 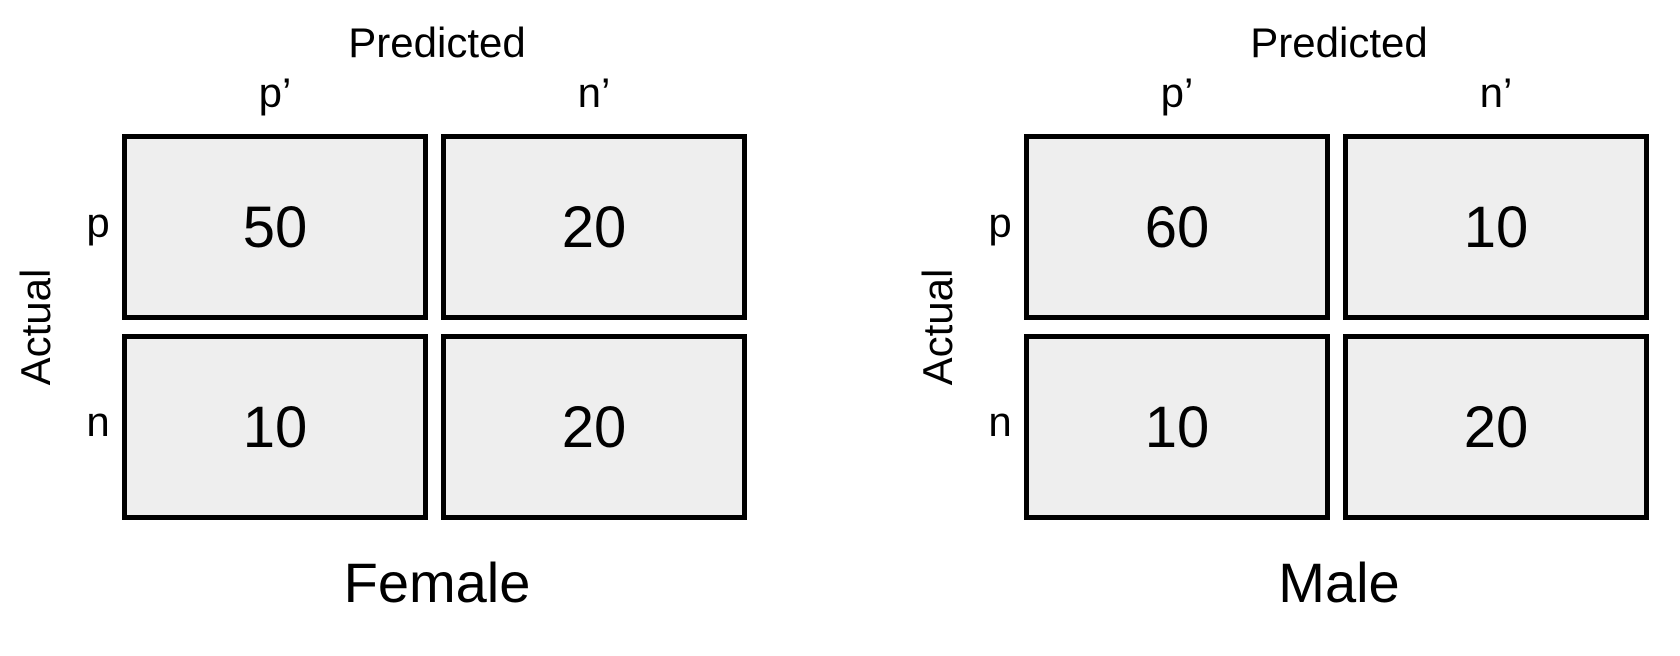 What do you see at coordinates (1339, 582) in the screenshot?
I see `matrix-caption: Male` at bounding box center [1339, 582].